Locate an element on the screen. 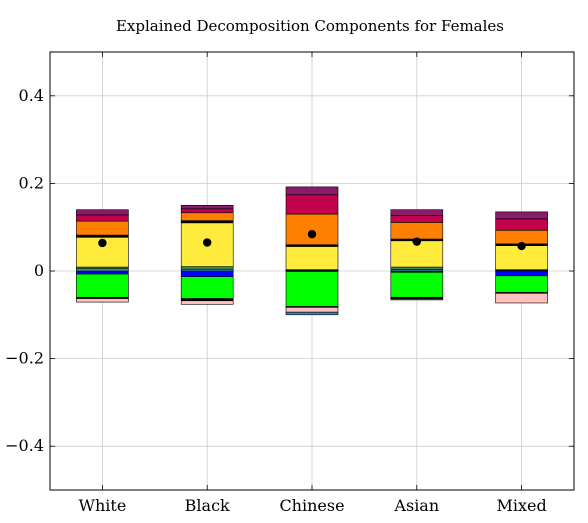 The height and width of the screenshot is (523, 588). bar-stack-asian is located at coordinates (417, 255).